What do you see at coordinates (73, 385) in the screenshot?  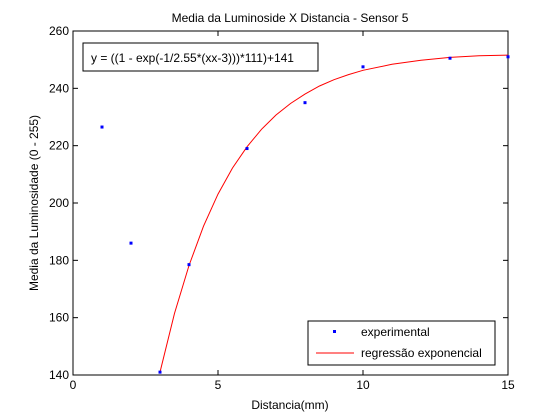 I see `x-tick-label: 0` at bounding box center [73, 385].